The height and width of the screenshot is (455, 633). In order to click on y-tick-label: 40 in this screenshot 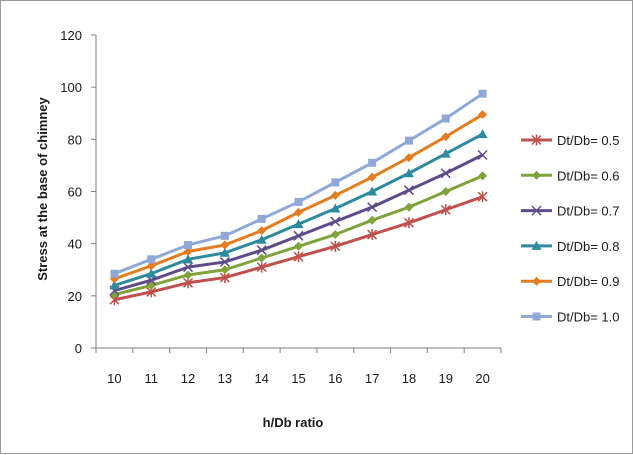, I will do `click(75, 244)`.